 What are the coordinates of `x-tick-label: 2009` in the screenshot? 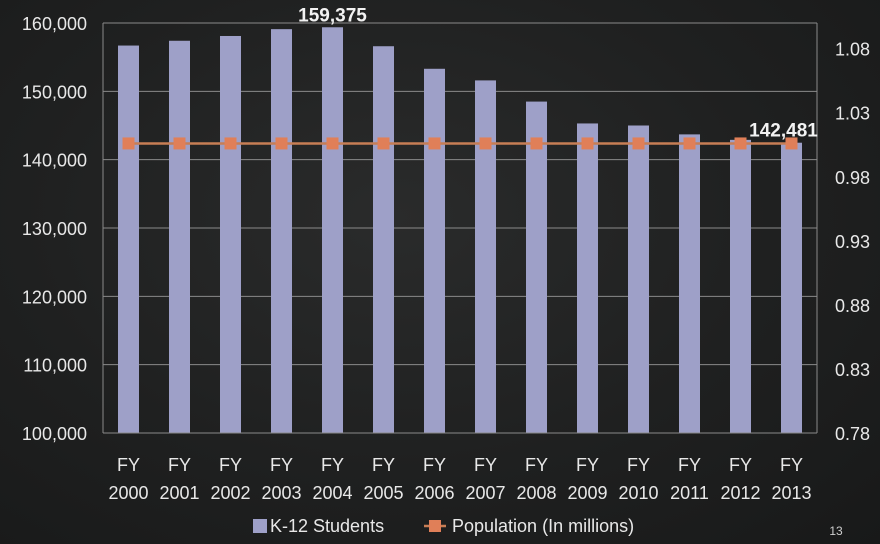 It's located at (587, 493).